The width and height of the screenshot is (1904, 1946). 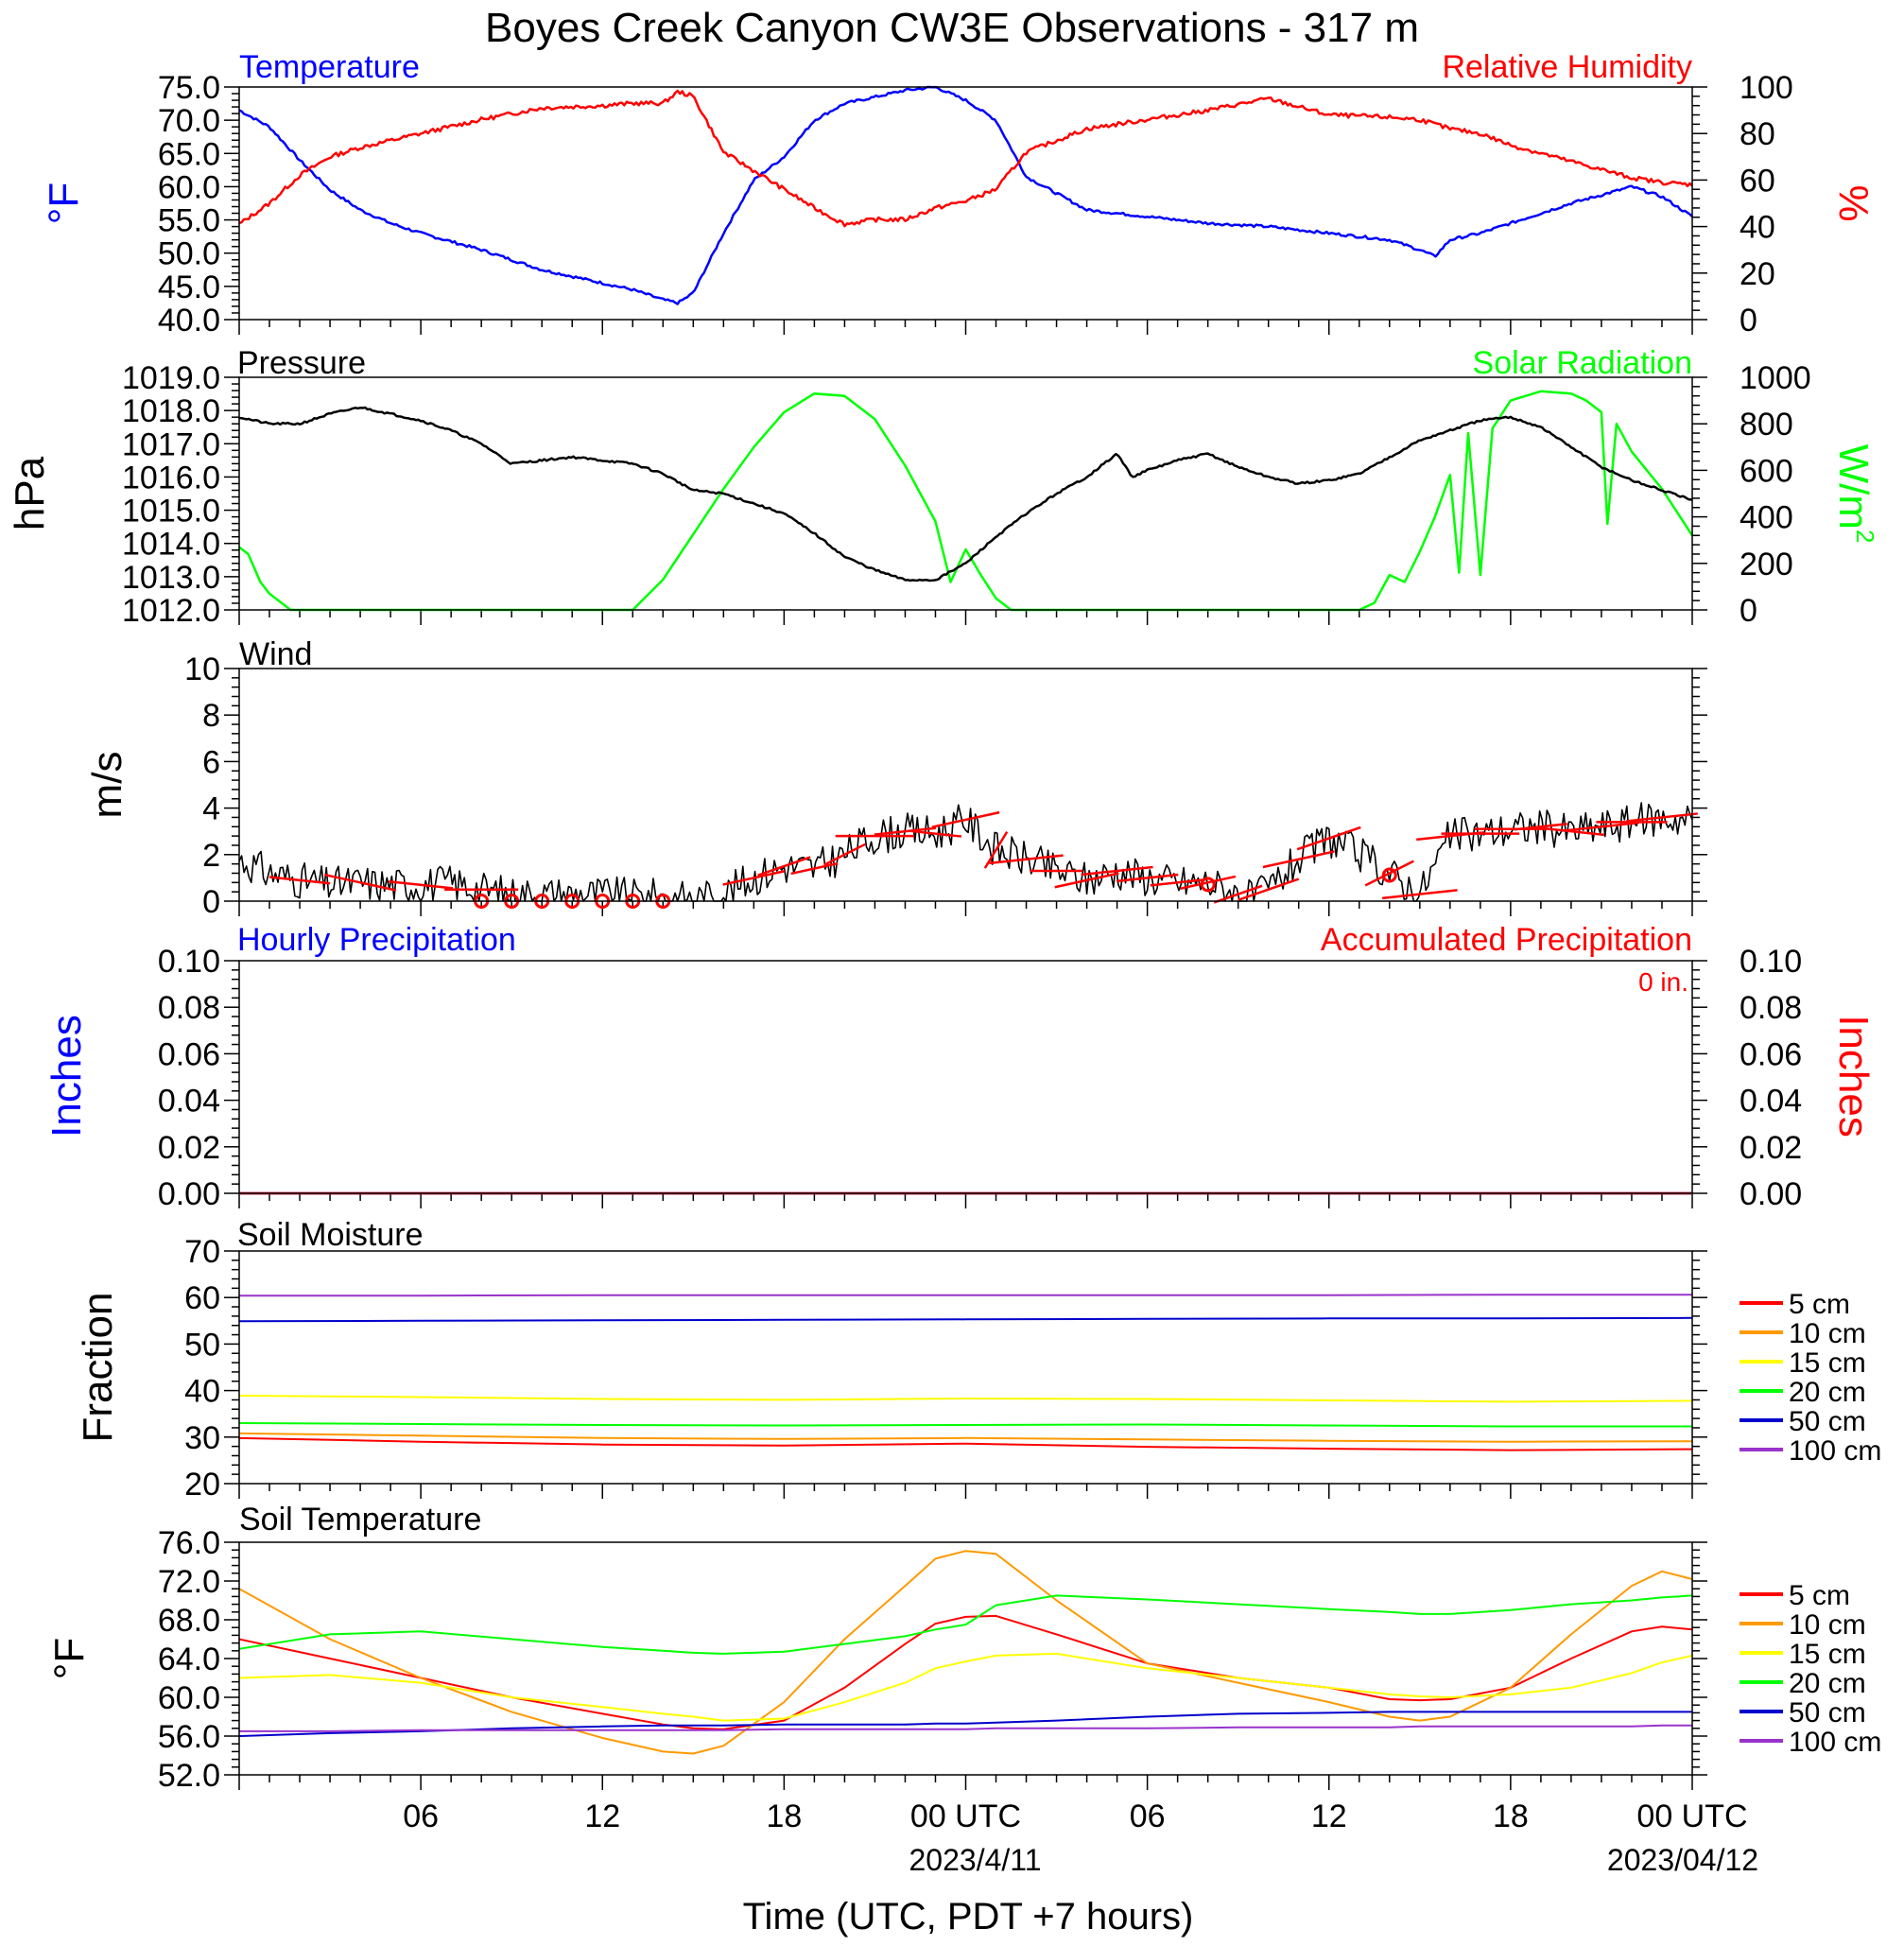 What do you see at coordinates (211, 809) in the screenshot?
I see `y-tick-label: 4` at bounding box center [211, 809].